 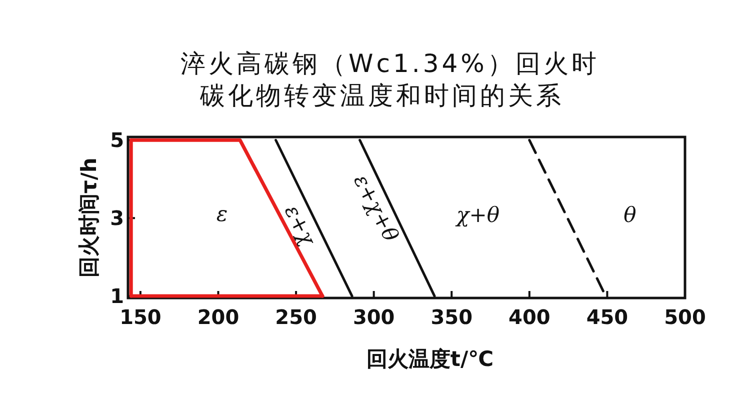 I want to click on x-tick-label: 500, so click(x=685, y=317).